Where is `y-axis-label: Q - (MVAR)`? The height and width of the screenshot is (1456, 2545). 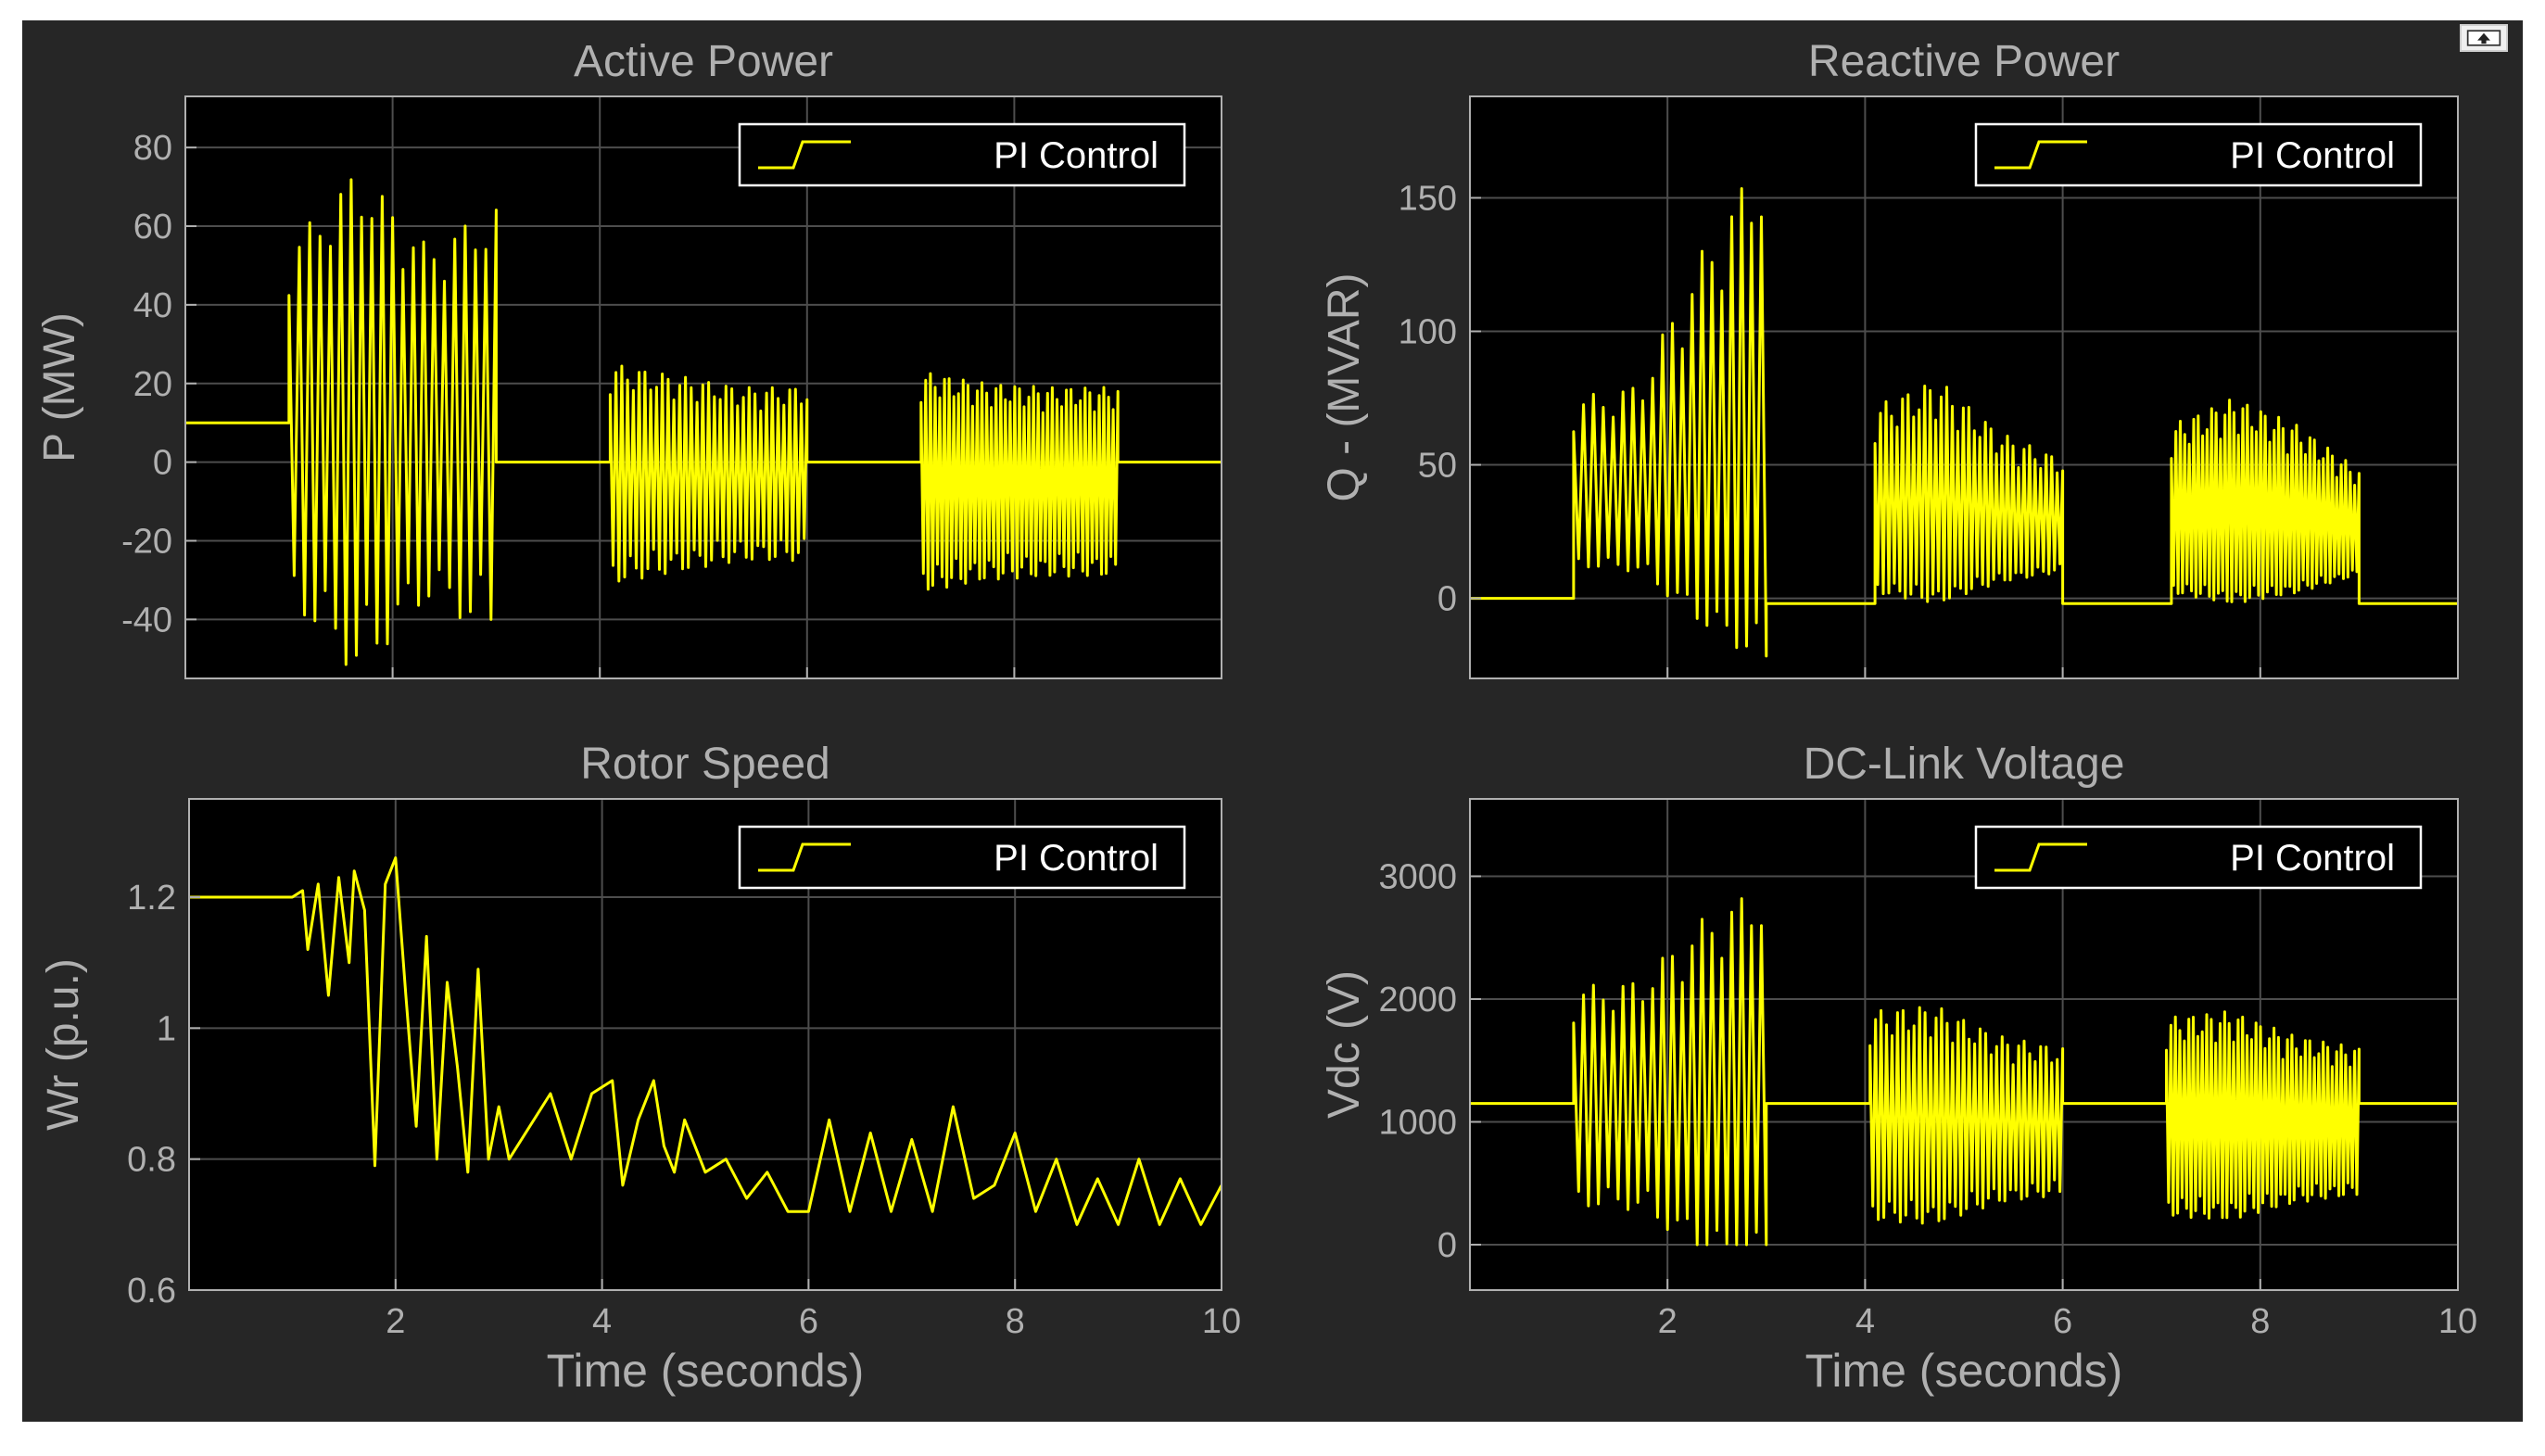
y-axis-label: Q - (MVAR) is located at coordinates (1344, 386).